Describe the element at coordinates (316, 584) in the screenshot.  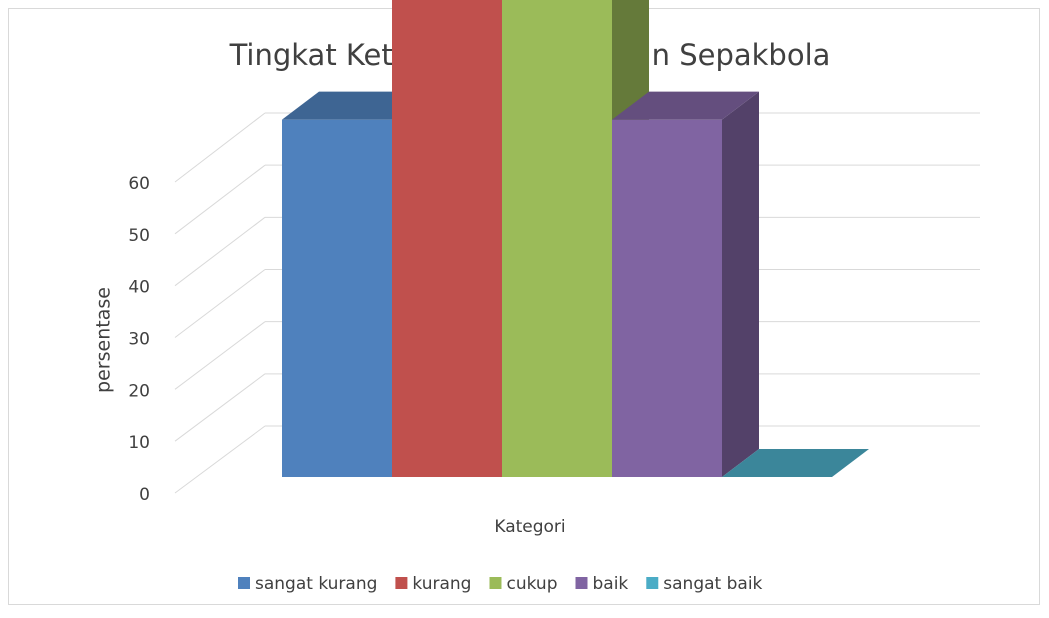
I see `legend-label: sangat kurang` at that location.